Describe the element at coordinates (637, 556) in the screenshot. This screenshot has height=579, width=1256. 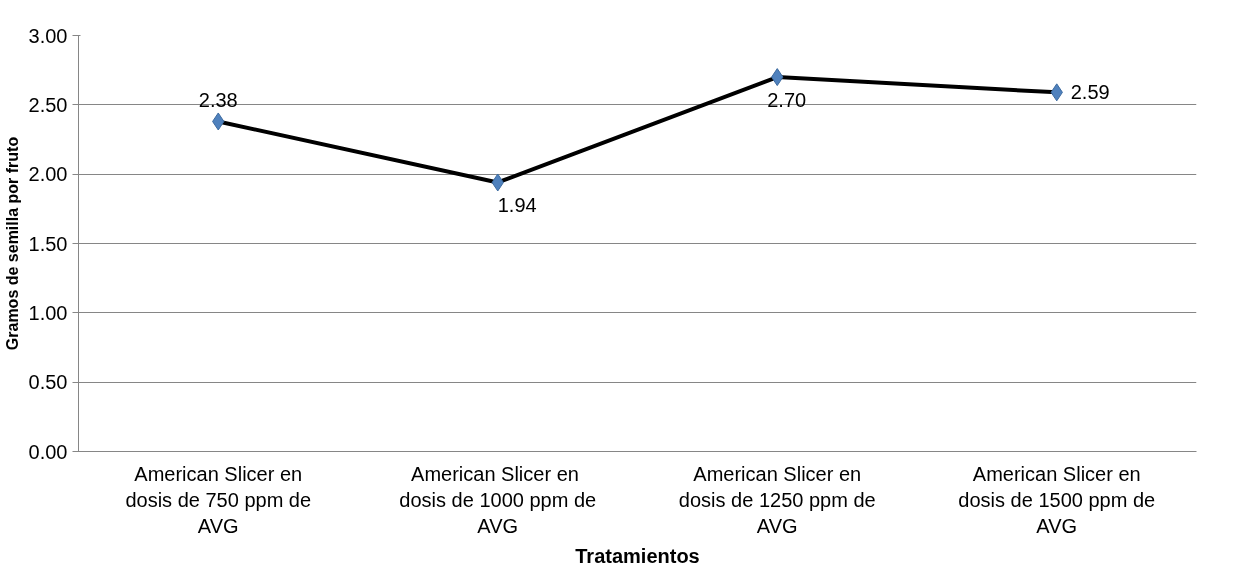
I see `x-axis-title: Tratamientos` at that location.